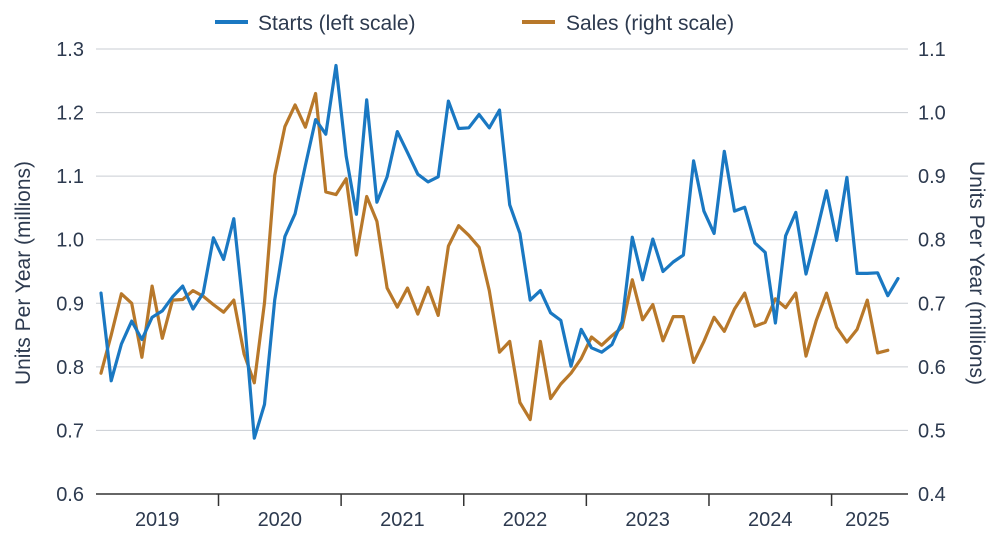 The height and width of the screenshot is (540, 1000). I want to click on x-tick-label: 2019, so click(157, 520).